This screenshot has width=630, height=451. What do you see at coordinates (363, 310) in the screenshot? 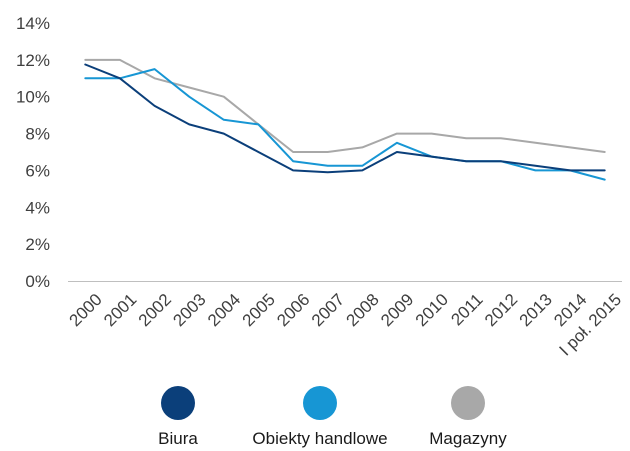
I see `x-tick-label: 2008` at bounding box center [363, 310].